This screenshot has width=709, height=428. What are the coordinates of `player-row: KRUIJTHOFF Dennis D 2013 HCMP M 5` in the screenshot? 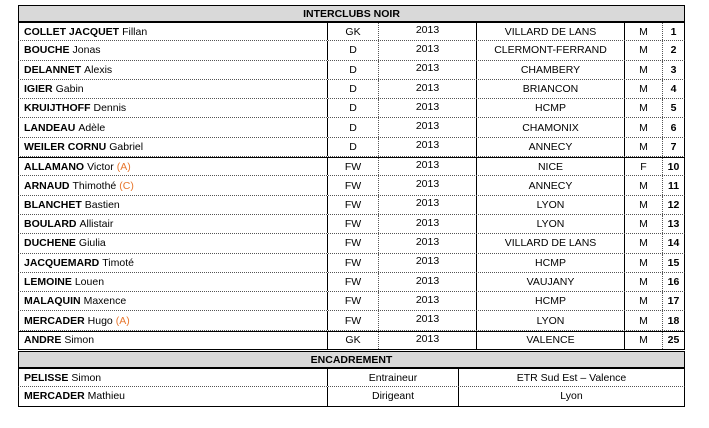 It's located at (351, 109).